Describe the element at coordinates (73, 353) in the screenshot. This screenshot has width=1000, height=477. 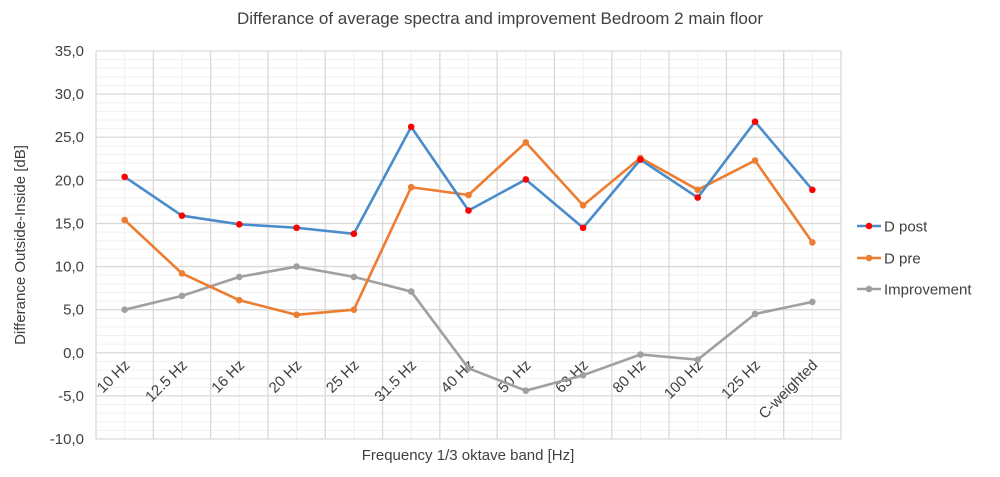
I see `y-tick-label: 0,0` at that location.